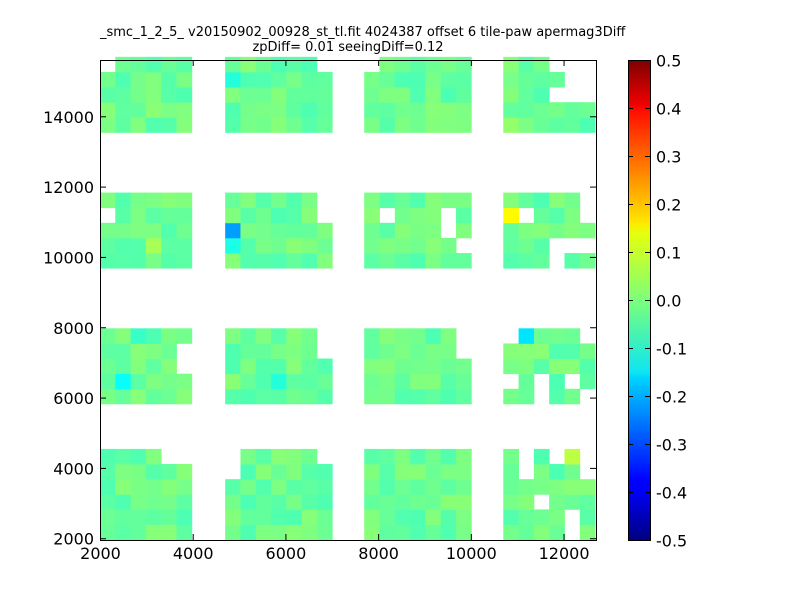  I want to click on colorbar-axis: 0.5 0.4 0.3 0.2 0.1 0.0 -0.1 -0.2 -0.3 -0.4 -0.5, so click(657, 301).